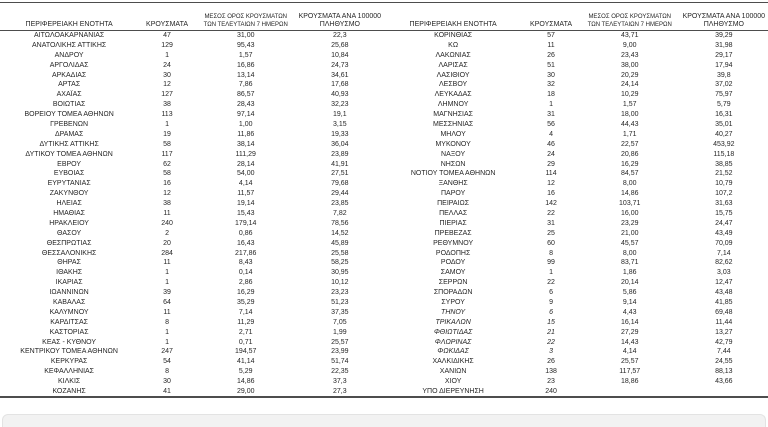 This screenshot has width=768, height=427. I want to click on cell-avg7: 45,57, so click(629, 243).